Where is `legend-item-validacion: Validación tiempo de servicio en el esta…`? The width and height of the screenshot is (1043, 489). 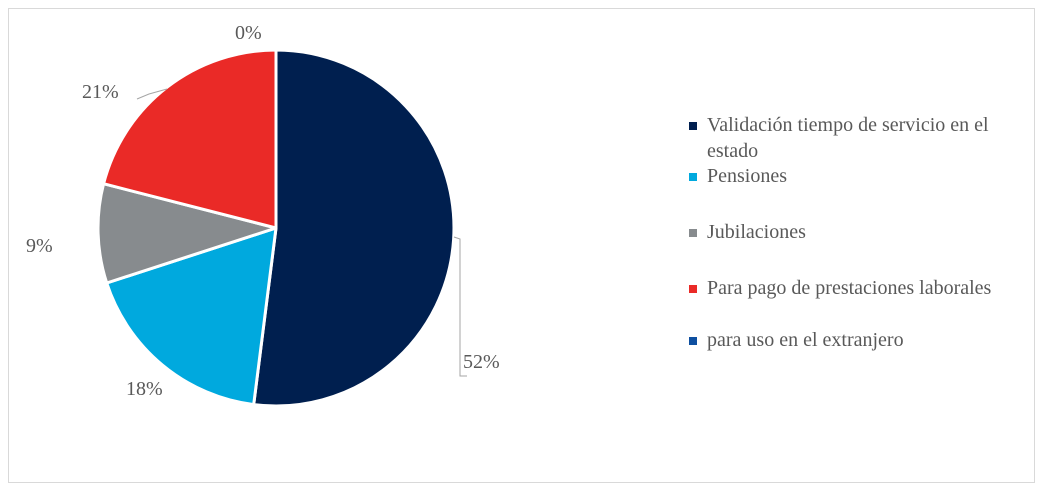
legend-item-validacion: Validación tiempo de servicio en el esta… is located at coordinates (859, 138).